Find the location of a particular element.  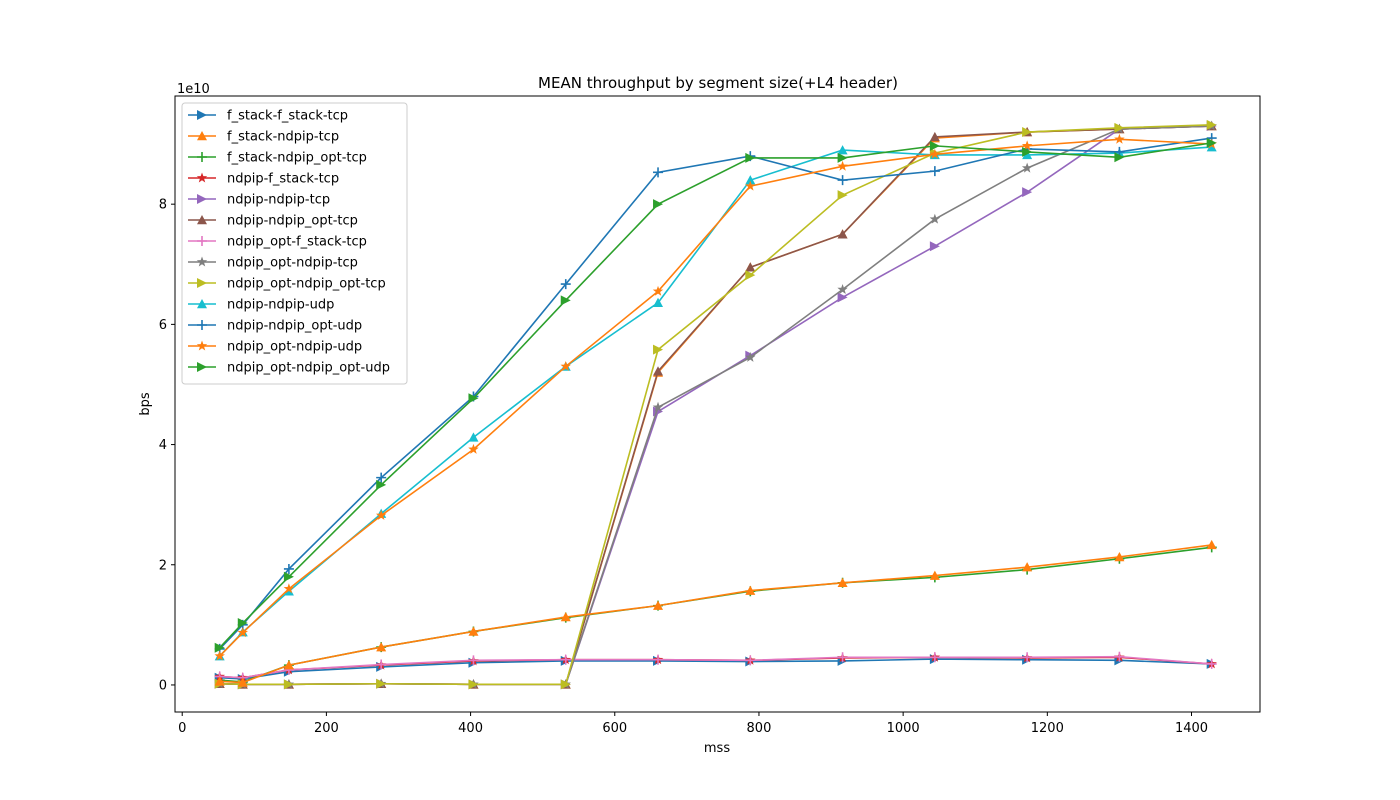

legend-entry: f_stack-f_stack-tcp is located at coordinates (268, 116).